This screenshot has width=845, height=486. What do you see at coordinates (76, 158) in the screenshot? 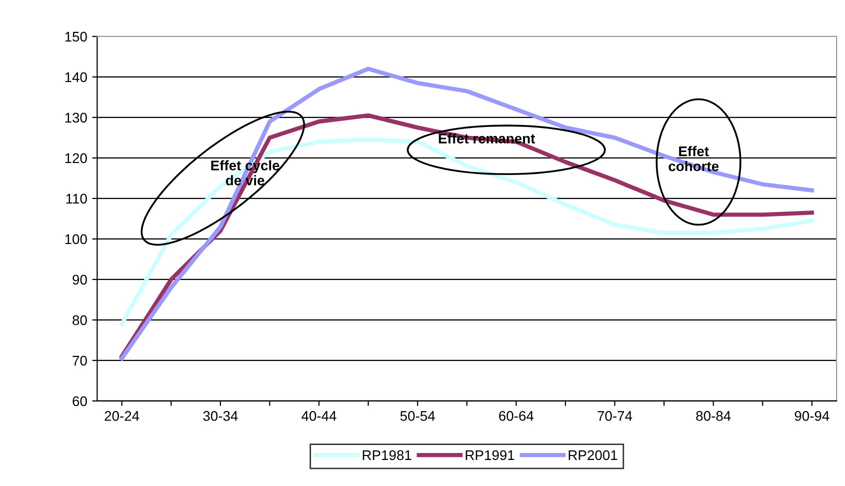
I see `y-tick-label: 120` at bounding box center [76, 158].